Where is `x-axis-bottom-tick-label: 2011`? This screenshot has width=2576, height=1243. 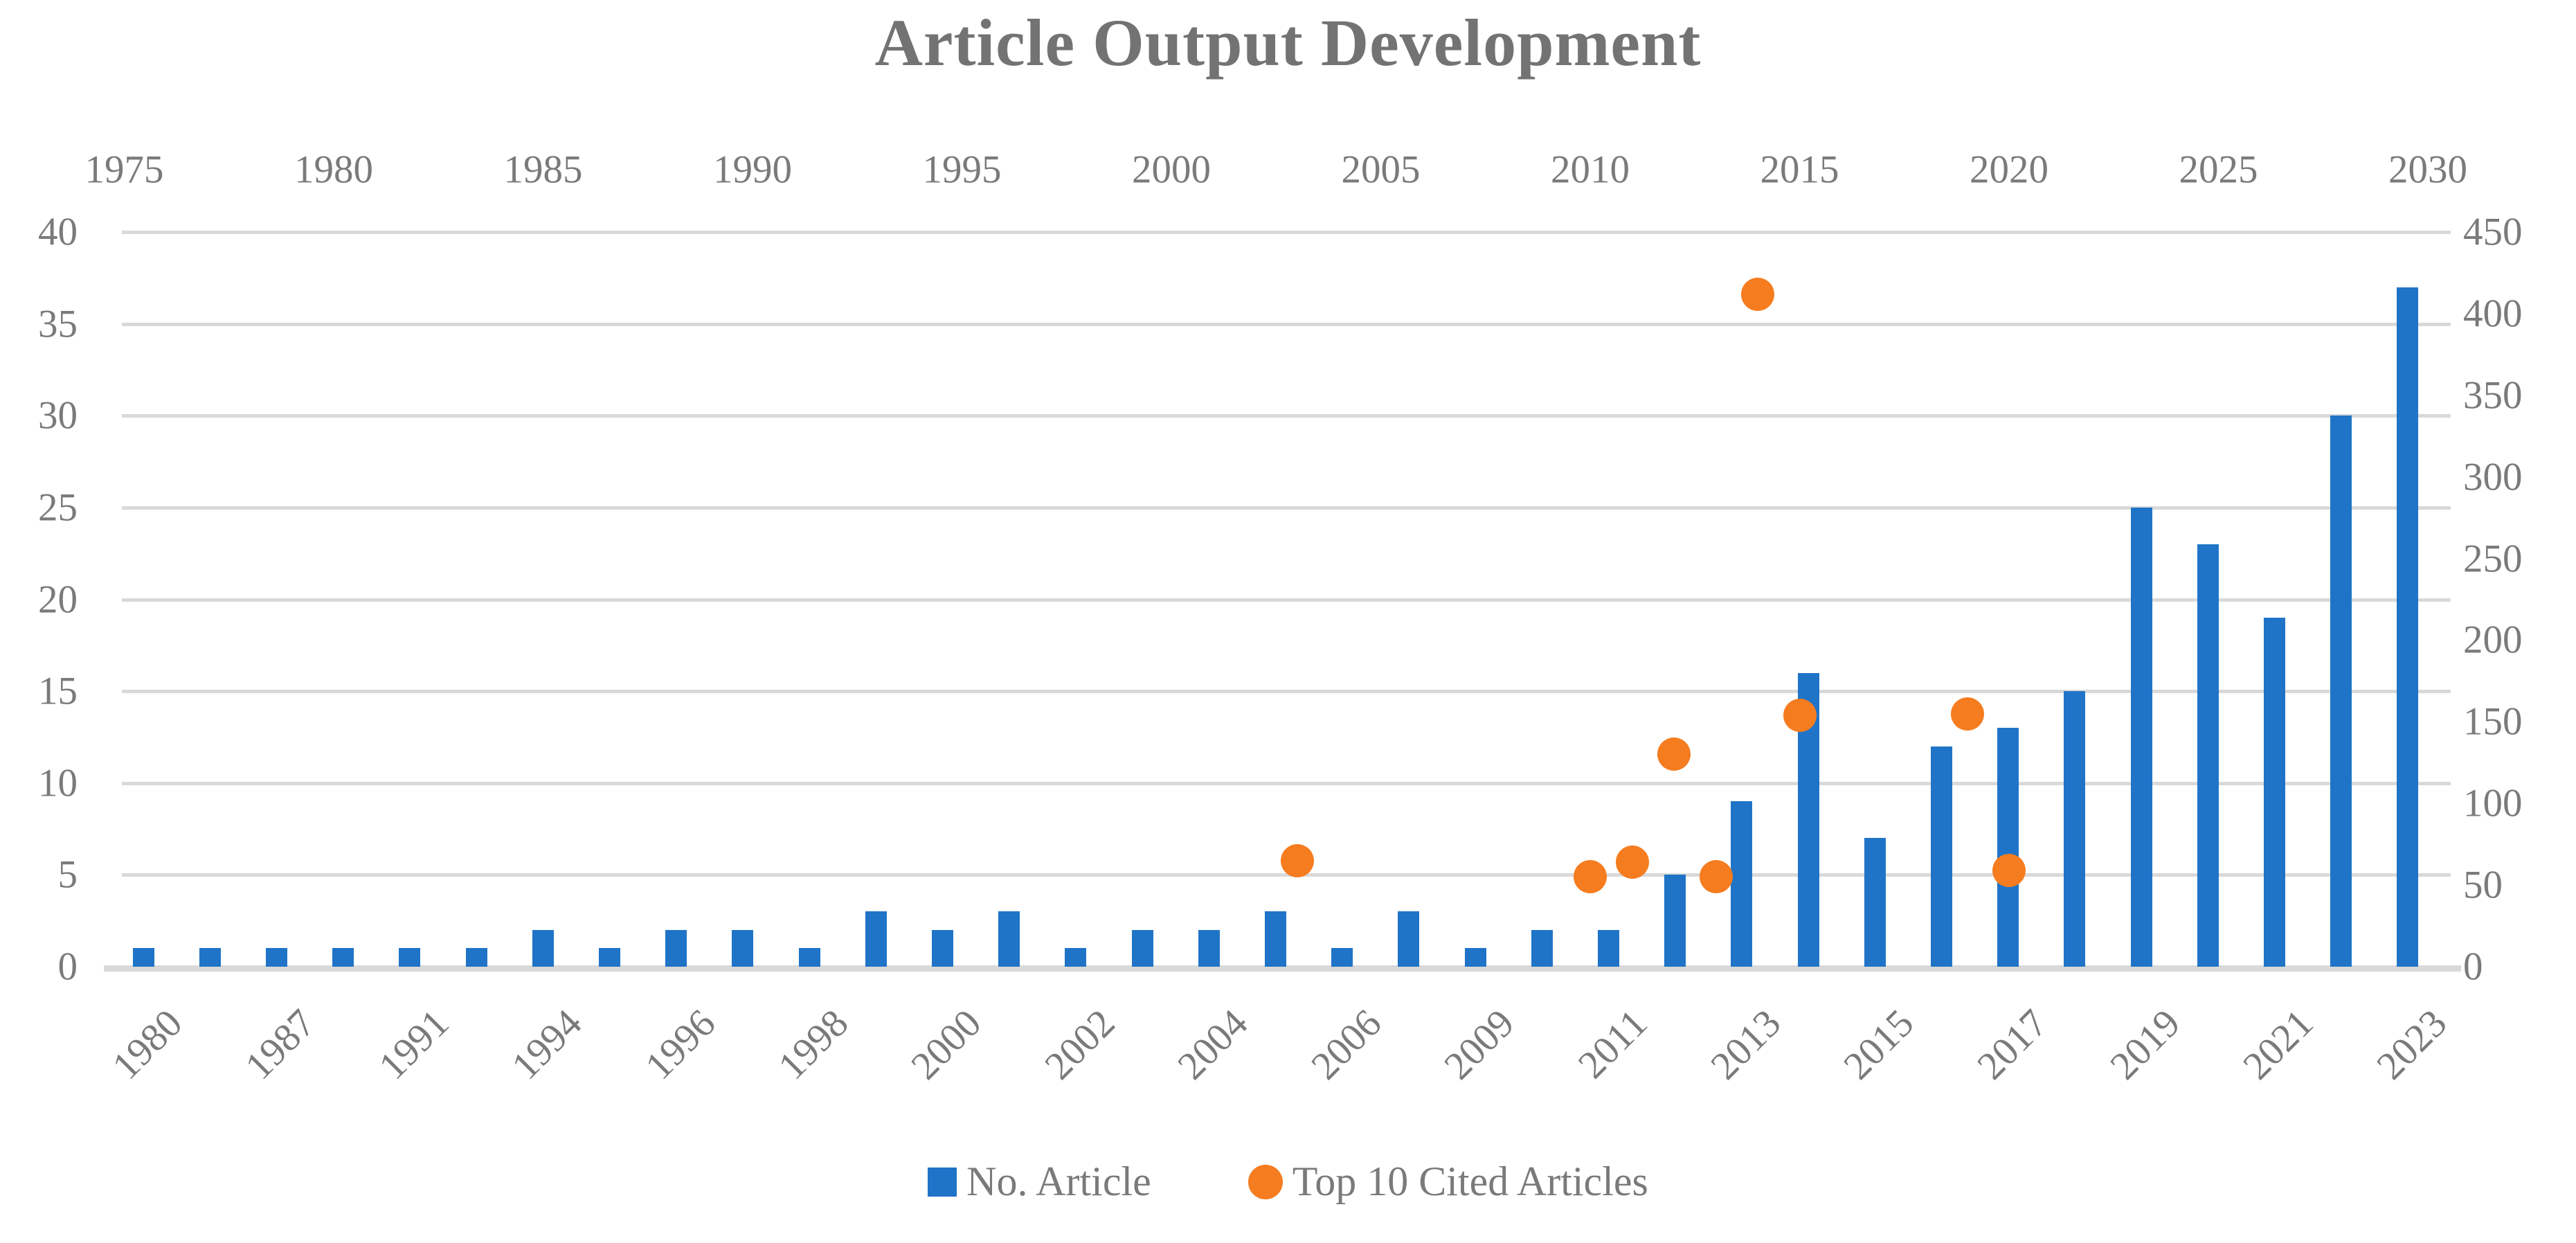 x-axis-bottom-tick-label: 2011 is located at coordinates (1613, 1044).